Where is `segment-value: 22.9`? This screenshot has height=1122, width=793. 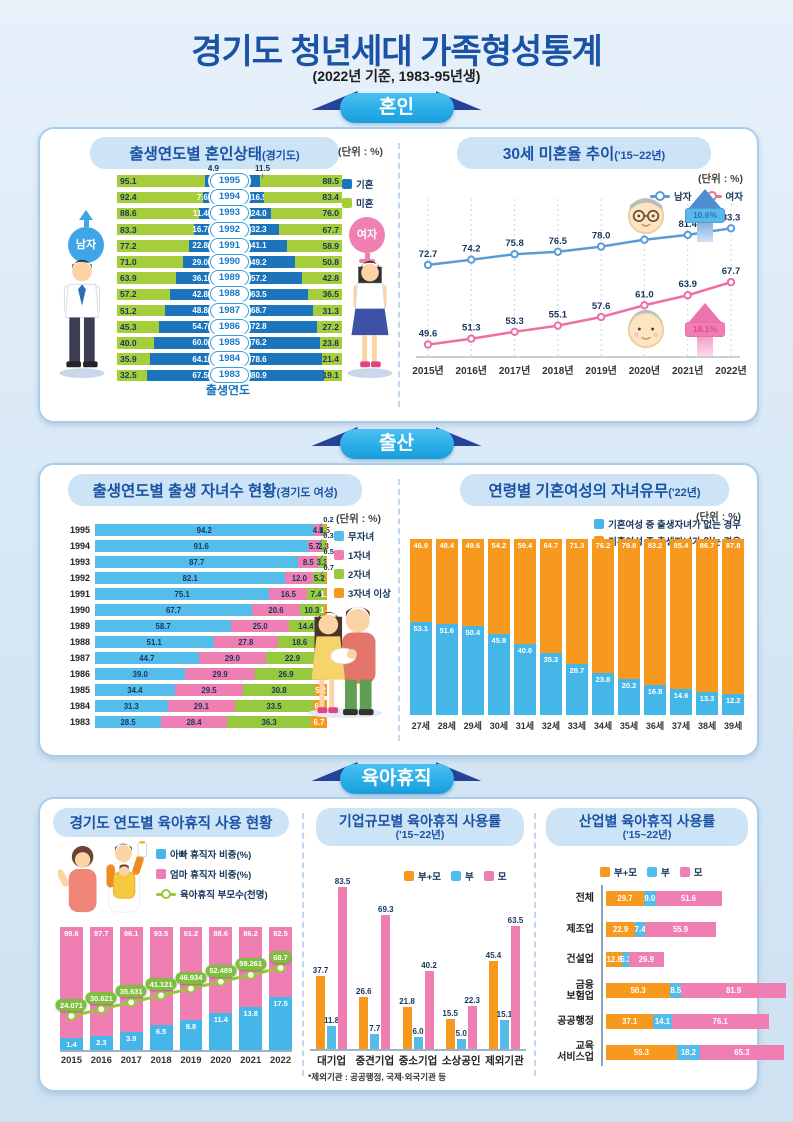 segment-value: 22.9 is located at coordinates (621, 929).